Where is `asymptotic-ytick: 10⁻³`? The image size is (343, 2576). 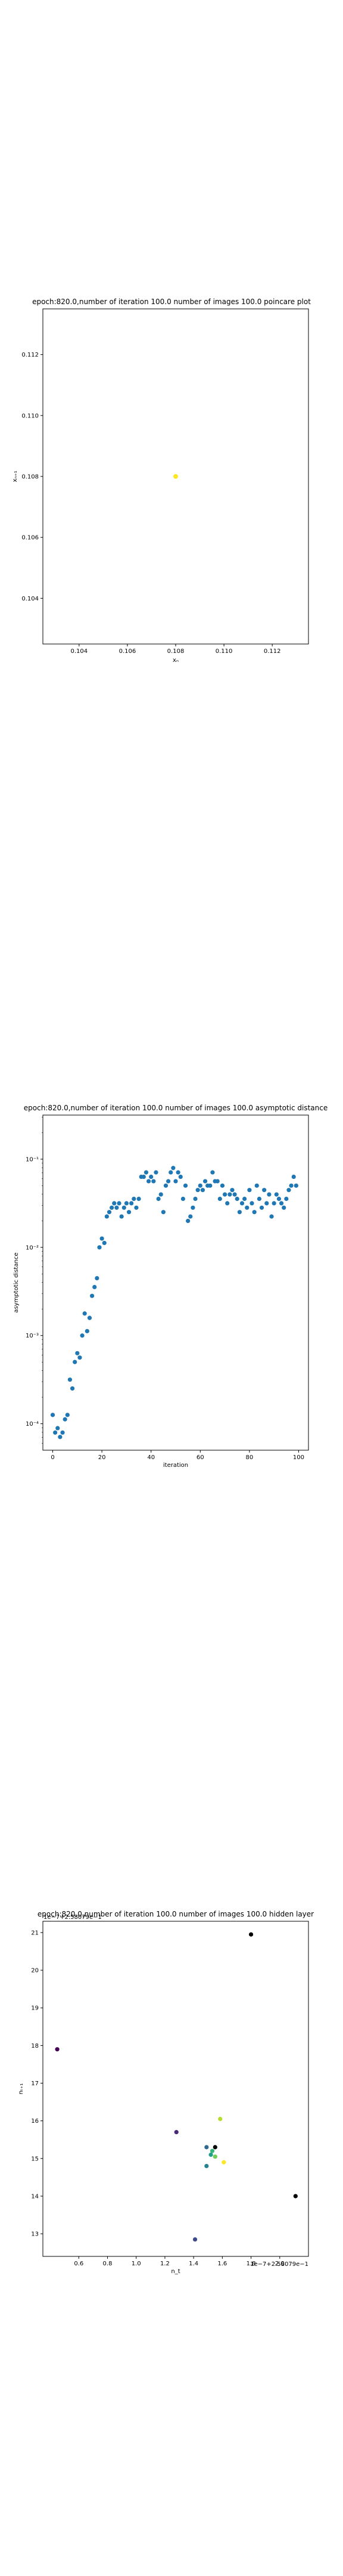
asymptotic-ytick: 10⁻³ is located at coordinates (33, 1336).